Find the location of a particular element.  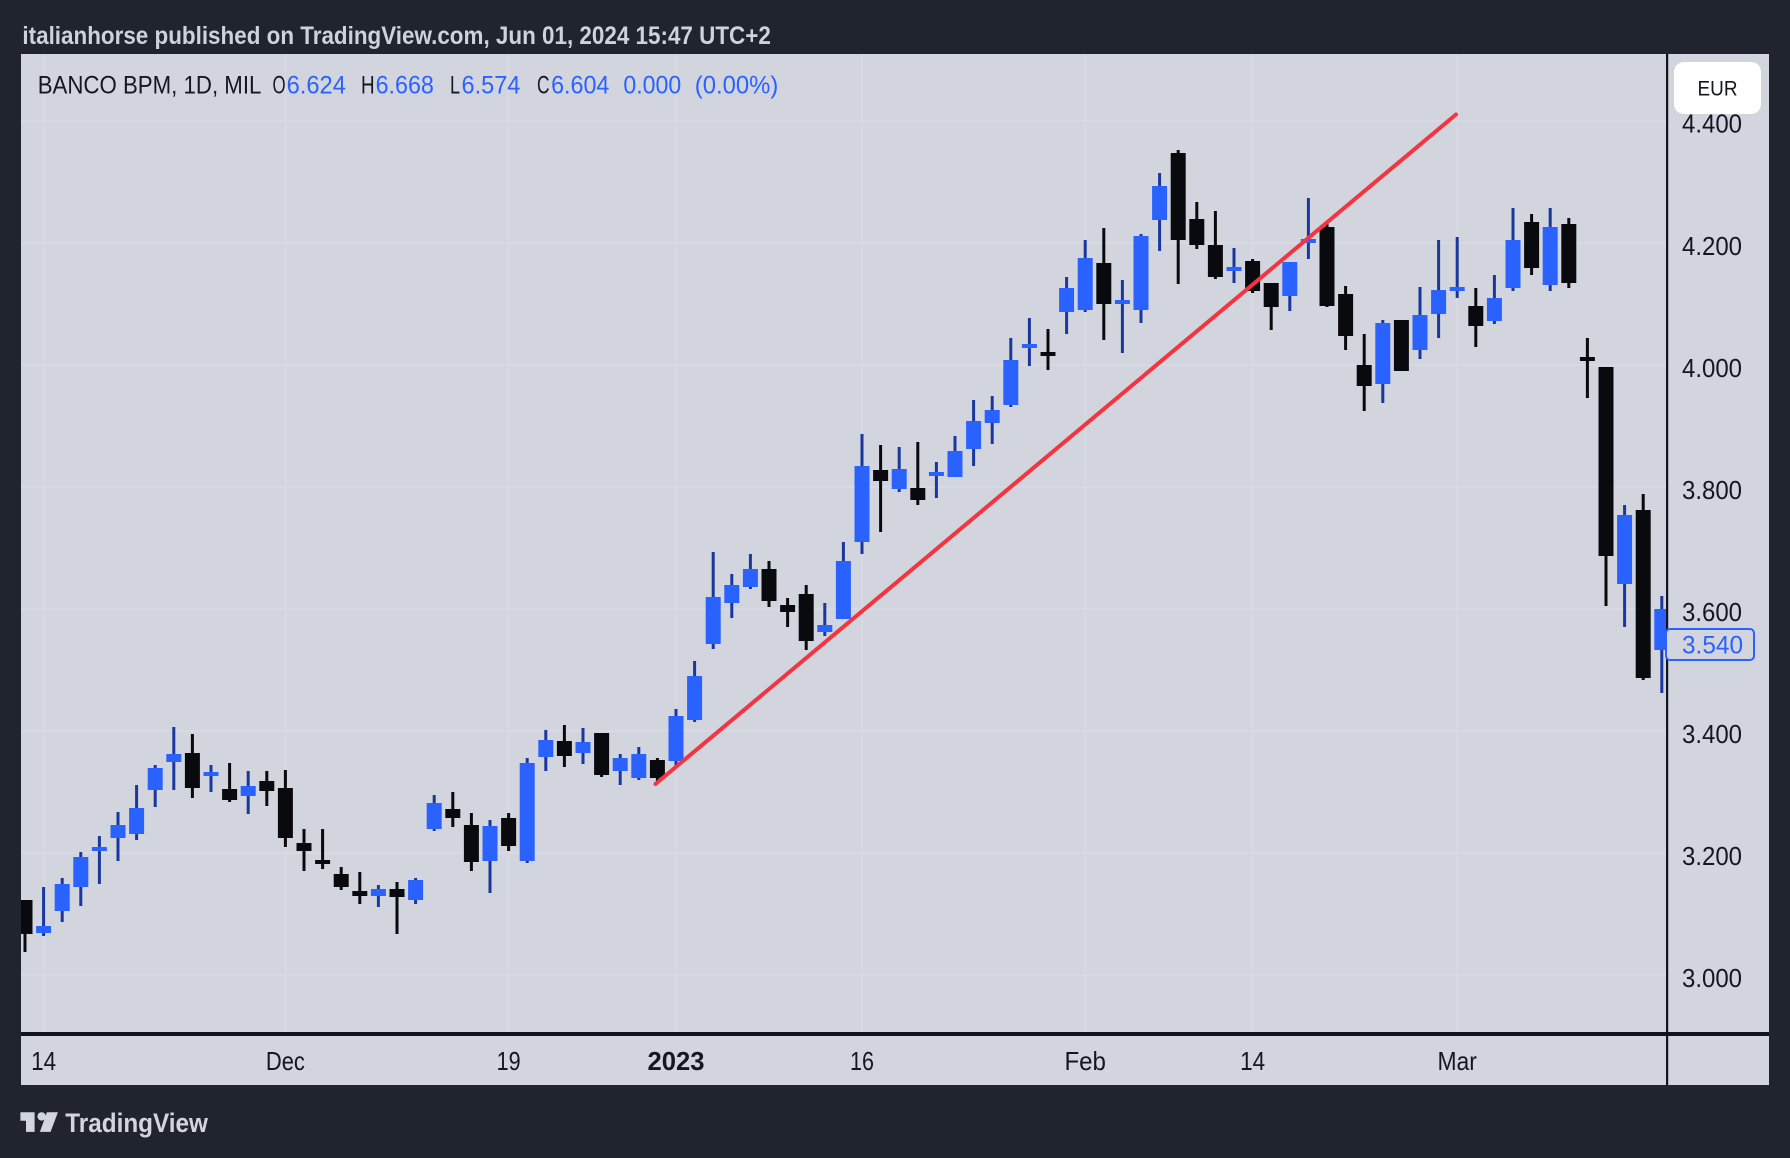

svg-text: H is located at coordinates (368, 86).